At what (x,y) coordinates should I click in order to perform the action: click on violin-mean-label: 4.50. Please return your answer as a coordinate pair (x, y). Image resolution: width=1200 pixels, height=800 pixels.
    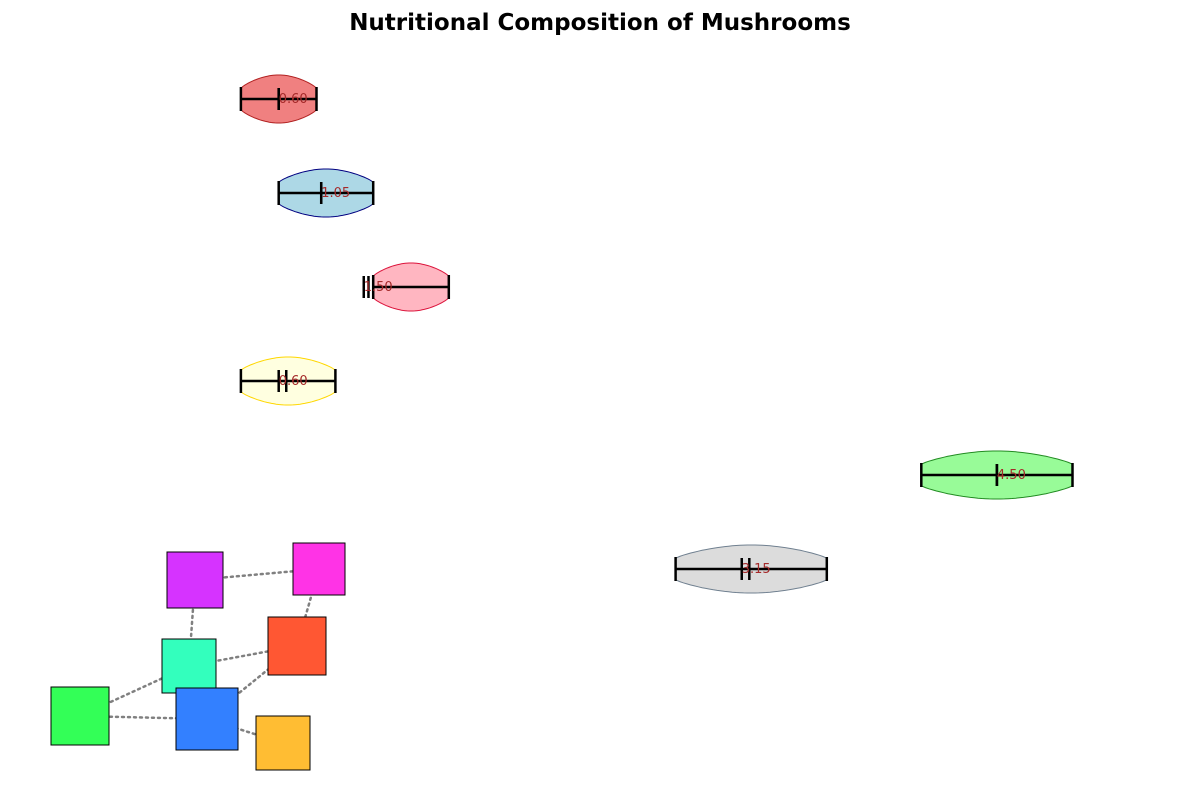
    Looking at the image, I should click on (1011, 475).